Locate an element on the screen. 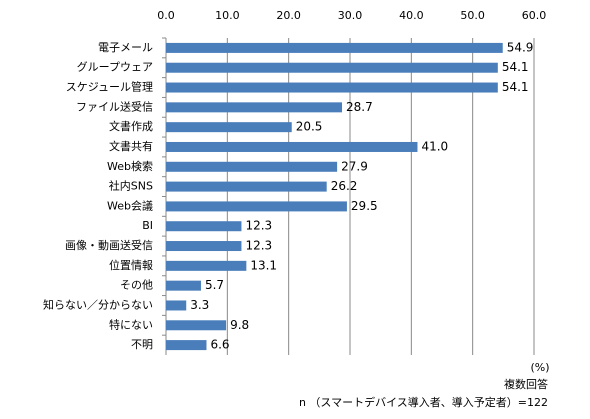  y-tick-label: 特にない is located at coordinates (131, 324).